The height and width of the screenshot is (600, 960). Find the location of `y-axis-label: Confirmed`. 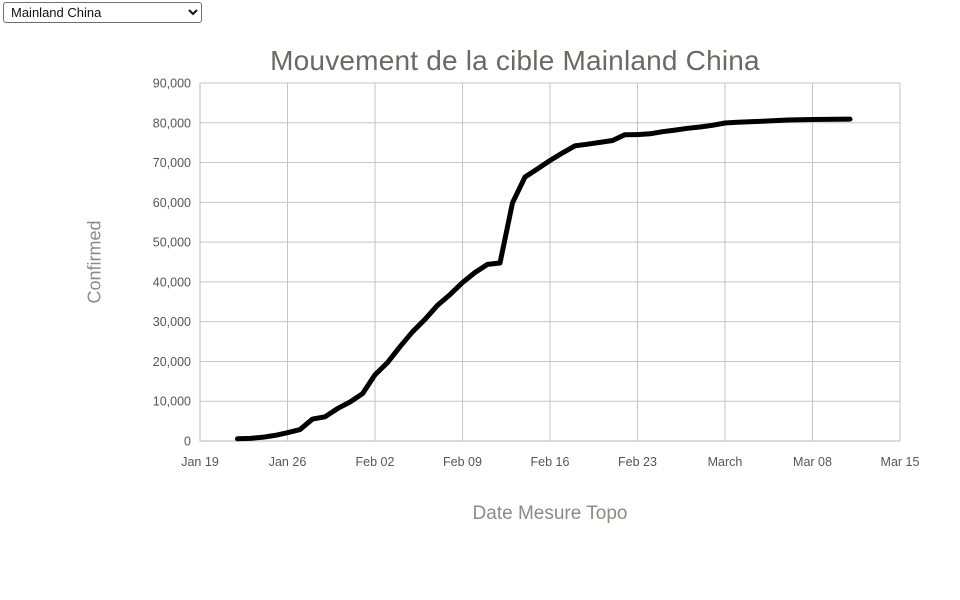

y-axis-label: Confirmed is located at coordinates (94, 262).